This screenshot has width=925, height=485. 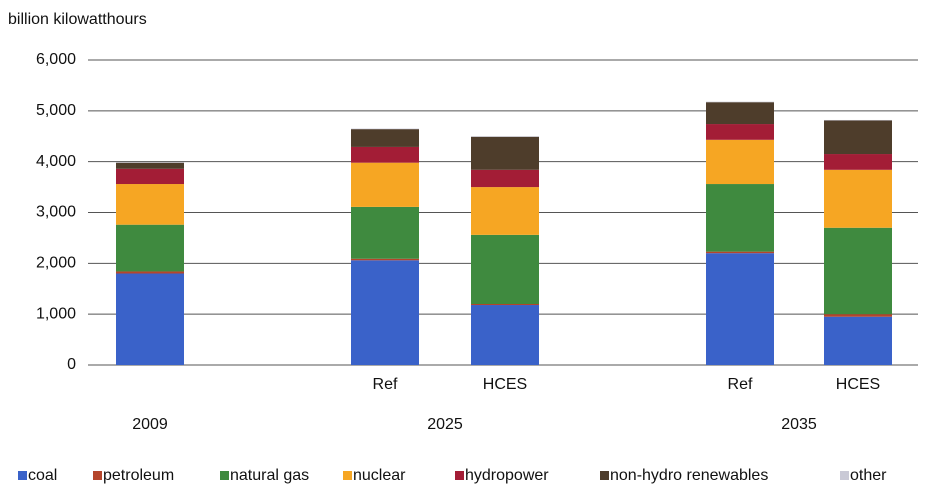 What do you see at coordinates (507, 475) in the screenshot?
I see `legend-label: hydropower` at bounding box center [507, 475].